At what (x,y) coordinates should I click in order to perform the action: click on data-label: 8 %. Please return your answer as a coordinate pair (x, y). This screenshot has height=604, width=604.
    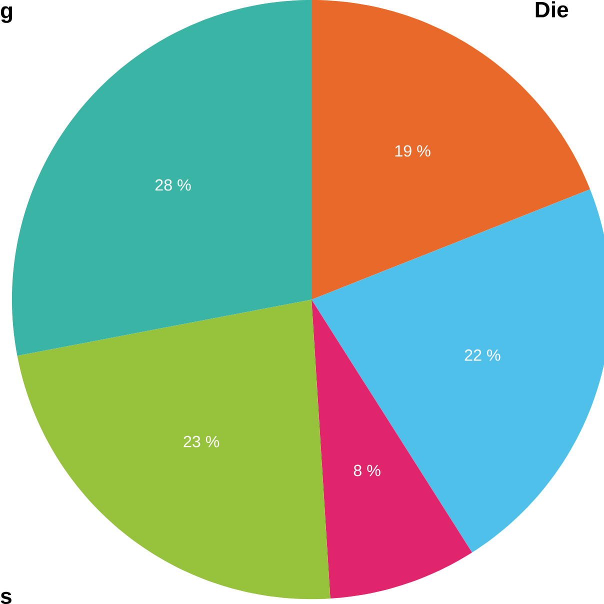
    Looking at the image, I should click on (367, 470).